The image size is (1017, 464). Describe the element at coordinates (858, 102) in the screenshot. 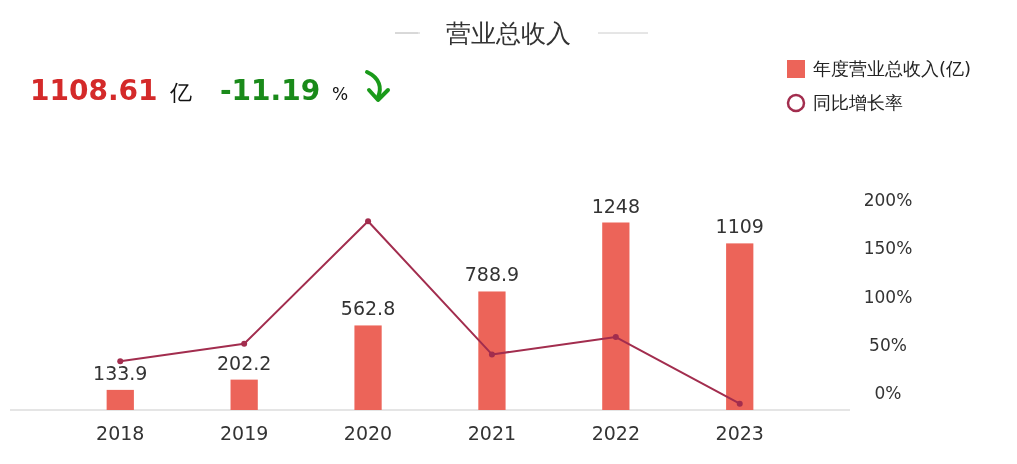

I see `legend-label: 同比增长率` at that location.